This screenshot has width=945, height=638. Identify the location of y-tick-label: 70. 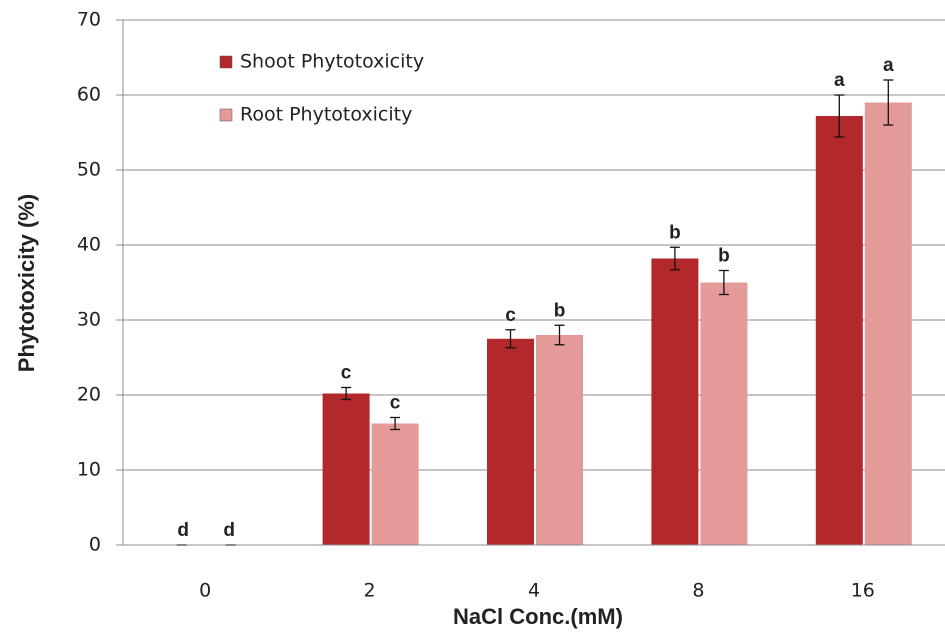
(89, 20).